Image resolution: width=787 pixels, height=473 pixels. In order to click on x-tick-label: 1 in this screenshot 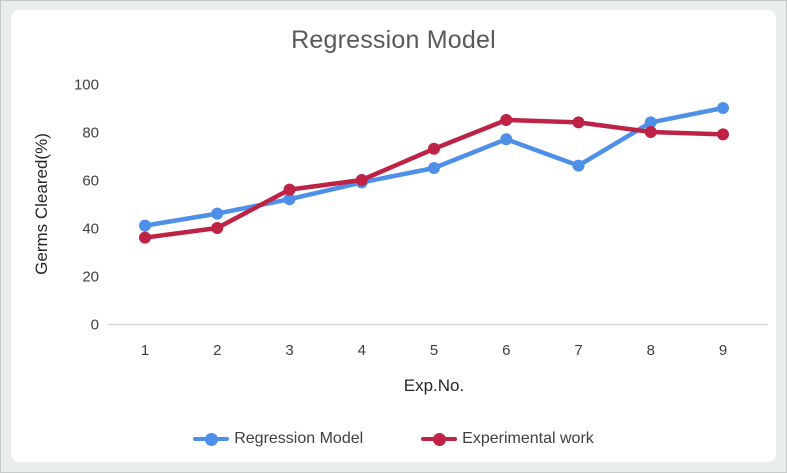, I will do `click(145, 350)`.